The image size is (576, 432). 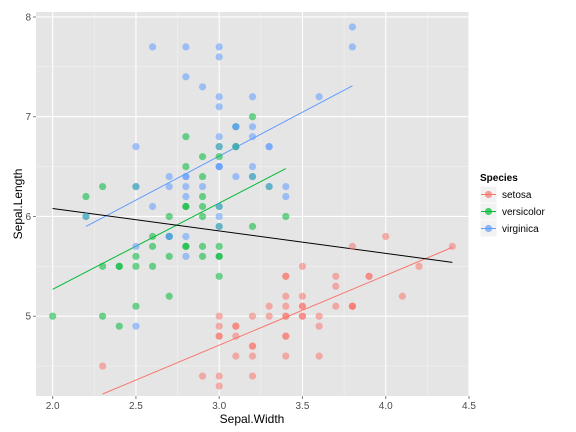 I want to click on x-tick-label: 2.5, so click(x=136, y=406).